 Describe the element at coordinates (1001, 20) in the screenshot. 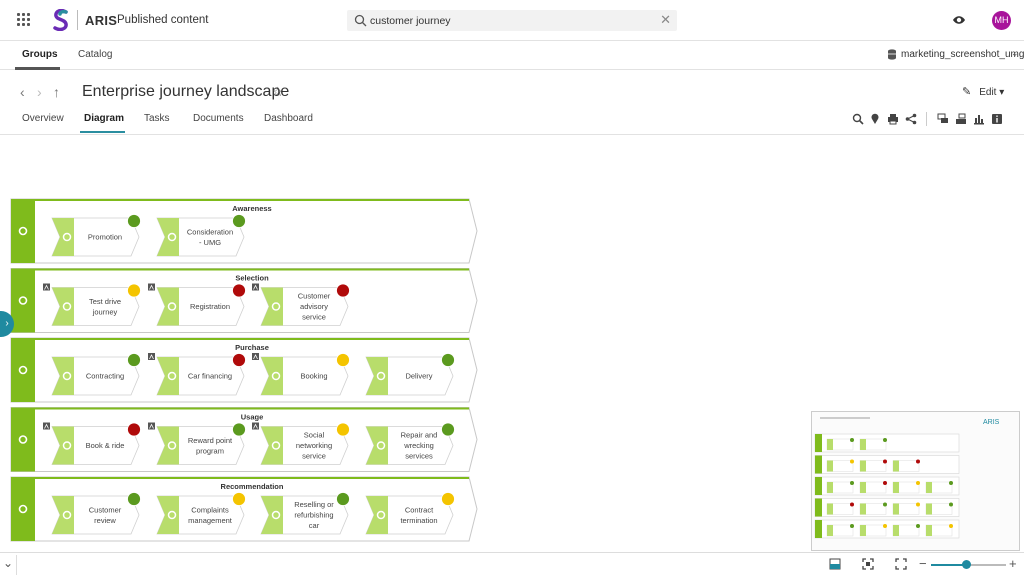

I see `user-avatar: MH` at that location.